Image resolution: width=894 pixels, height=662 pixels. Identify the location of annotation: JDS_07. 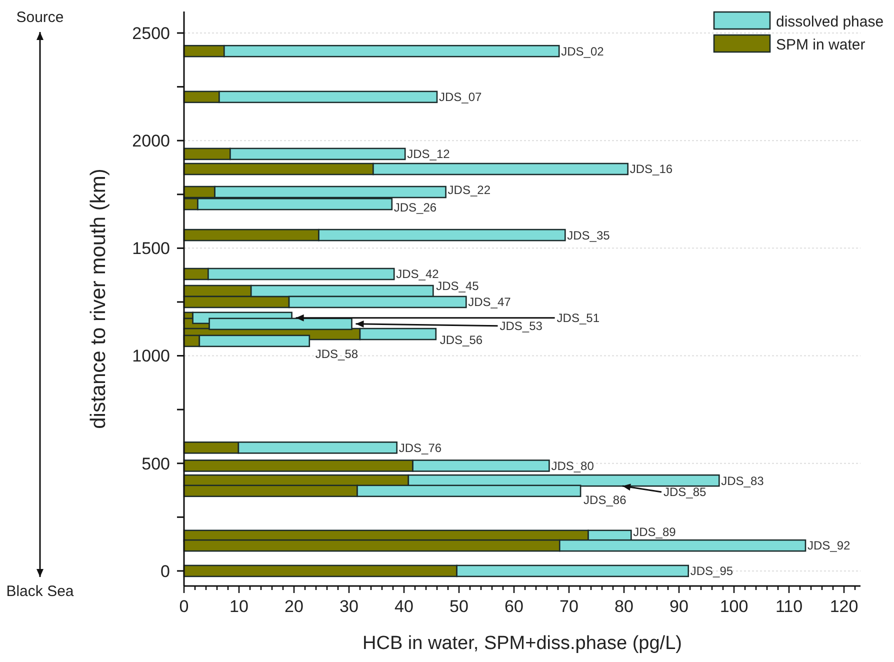
(460, 97).